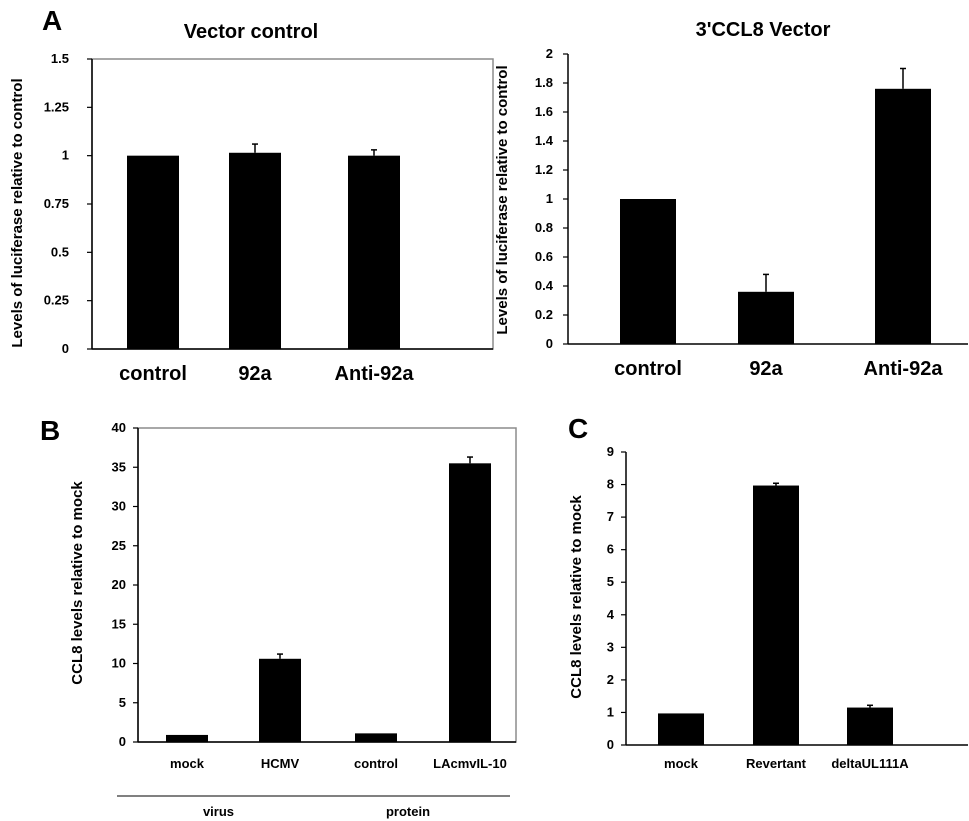 The image size is (969, 821). I want to click on y-tick-label: 0.25, so click(56, 300).